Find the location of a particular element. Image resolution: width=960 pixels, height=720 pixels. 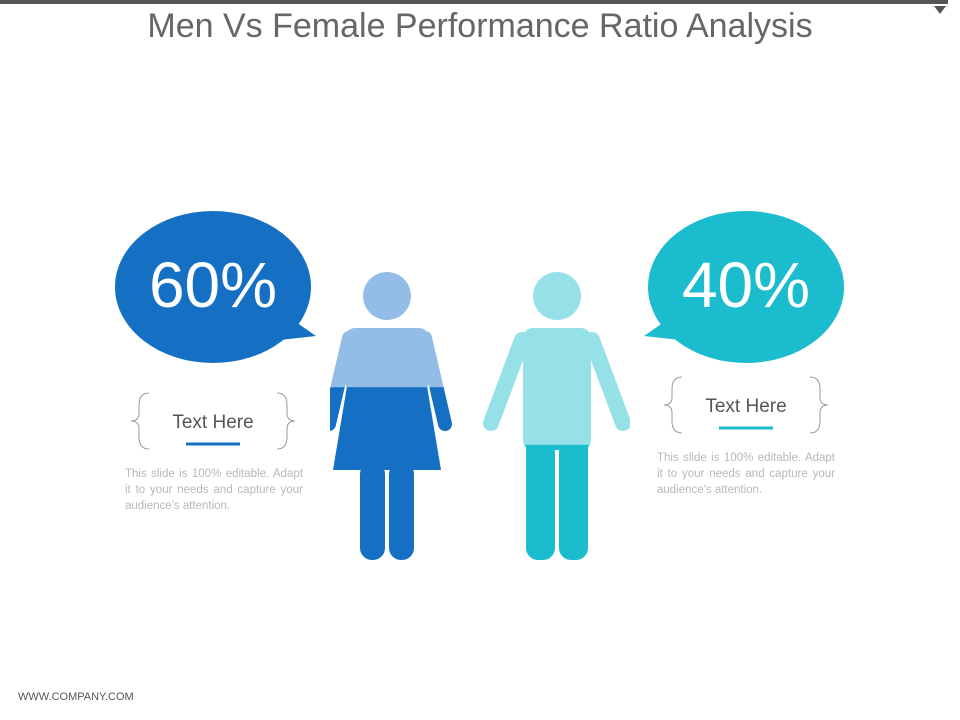

top-marker is located at coordinates (940, 10).